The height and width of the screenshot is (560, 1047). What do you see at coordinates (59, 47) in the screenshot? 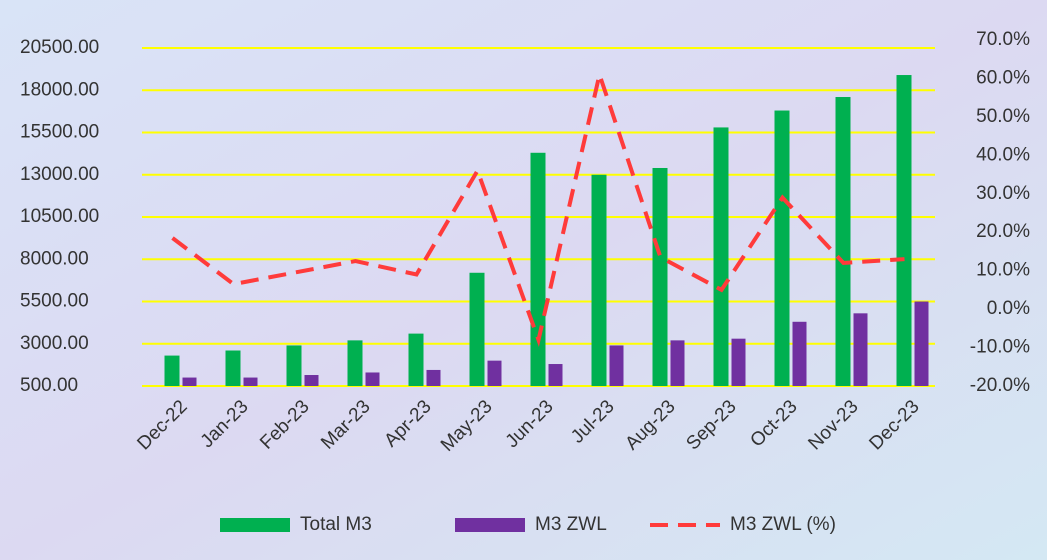
I see `y-tick-label: 20500.00` at bounding box center [59, 47].